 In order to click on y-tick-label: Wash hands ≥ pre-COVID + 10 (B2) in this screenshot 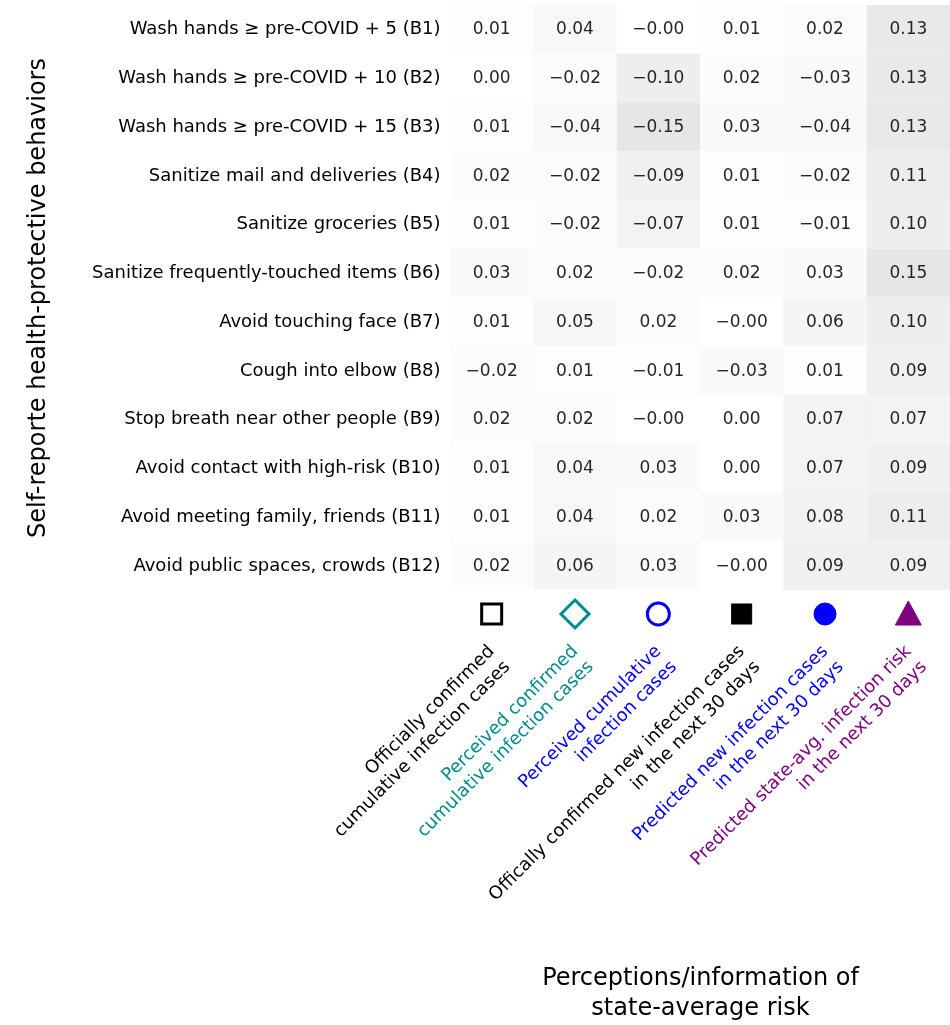, I will do `click(279, 77)`.